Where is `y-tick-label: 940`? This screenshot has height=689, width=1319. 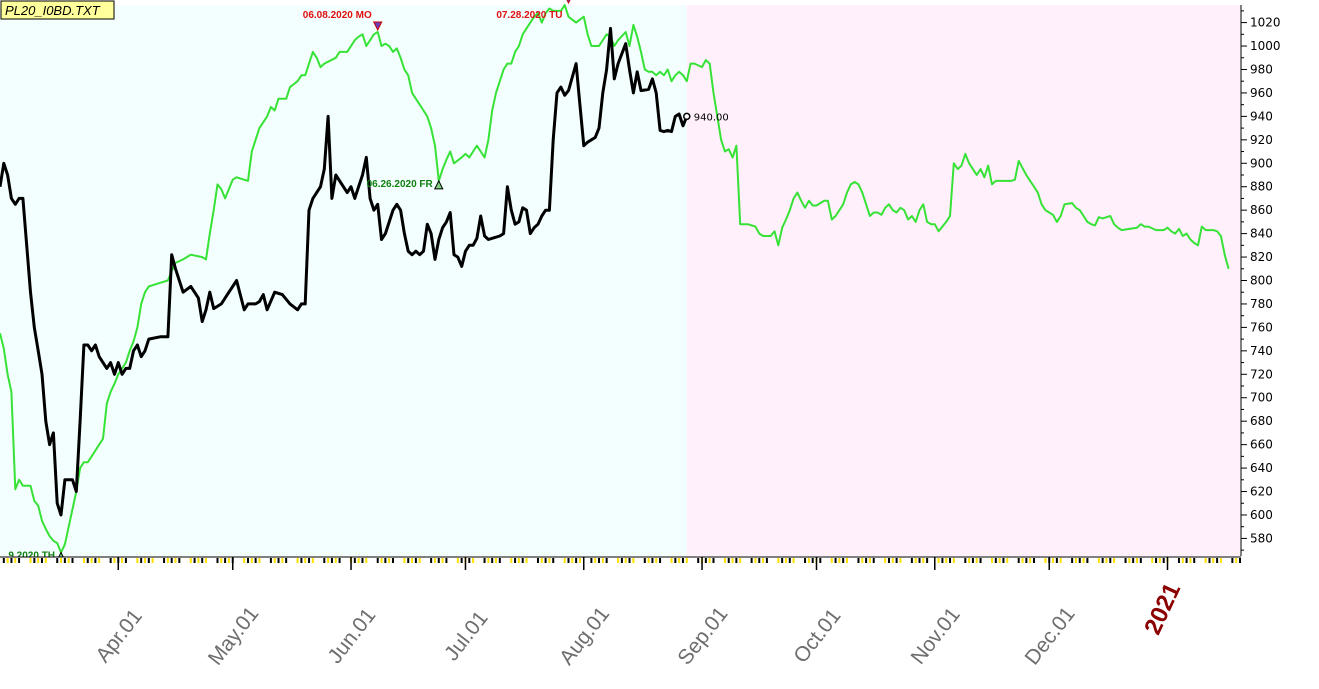 y-tick-label: 940 is located at coordinates (1261, 116).